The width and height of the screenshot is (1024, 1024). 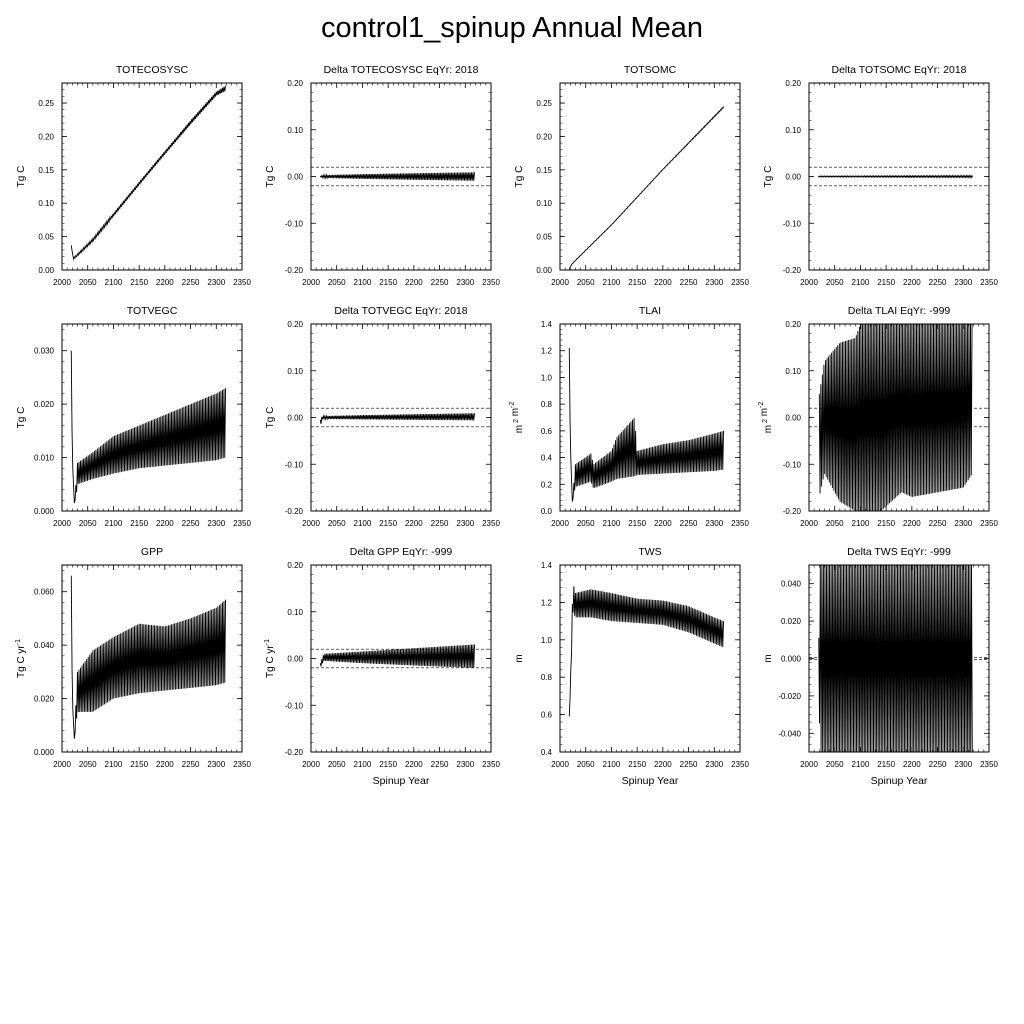 I want to click on y-axis-label: Tg C, so click(x=21, y=177).